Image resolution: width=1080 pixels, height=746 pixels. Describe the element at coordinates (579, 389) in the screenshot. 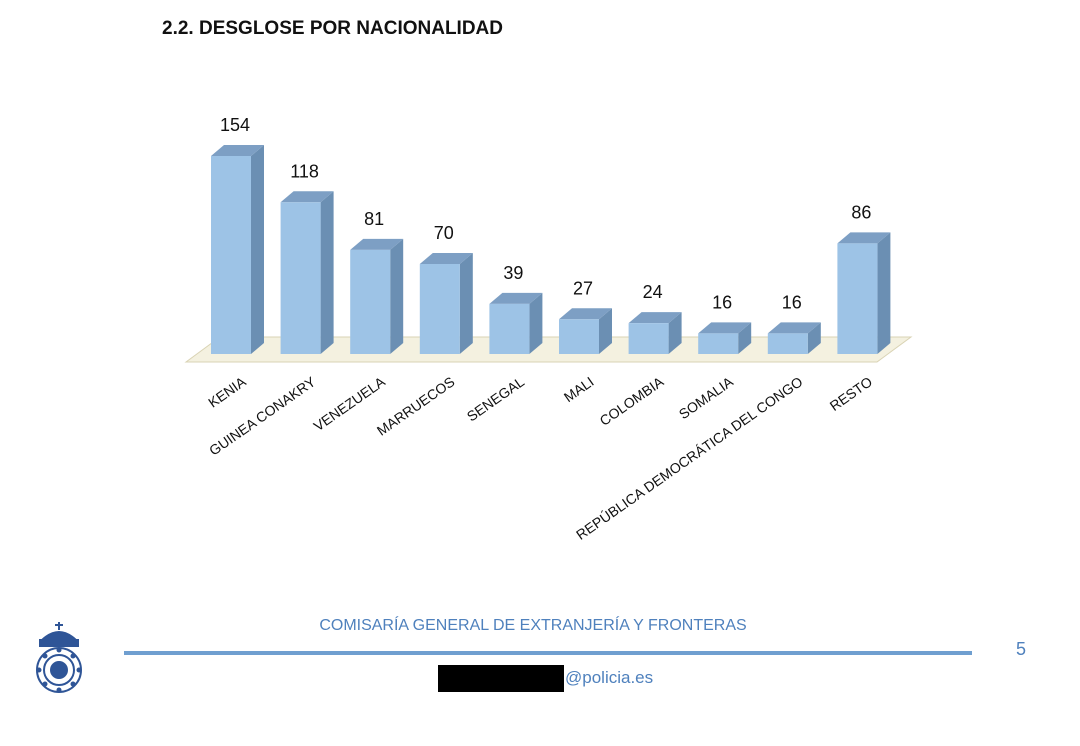

I see `category-label: MALI` at that location.